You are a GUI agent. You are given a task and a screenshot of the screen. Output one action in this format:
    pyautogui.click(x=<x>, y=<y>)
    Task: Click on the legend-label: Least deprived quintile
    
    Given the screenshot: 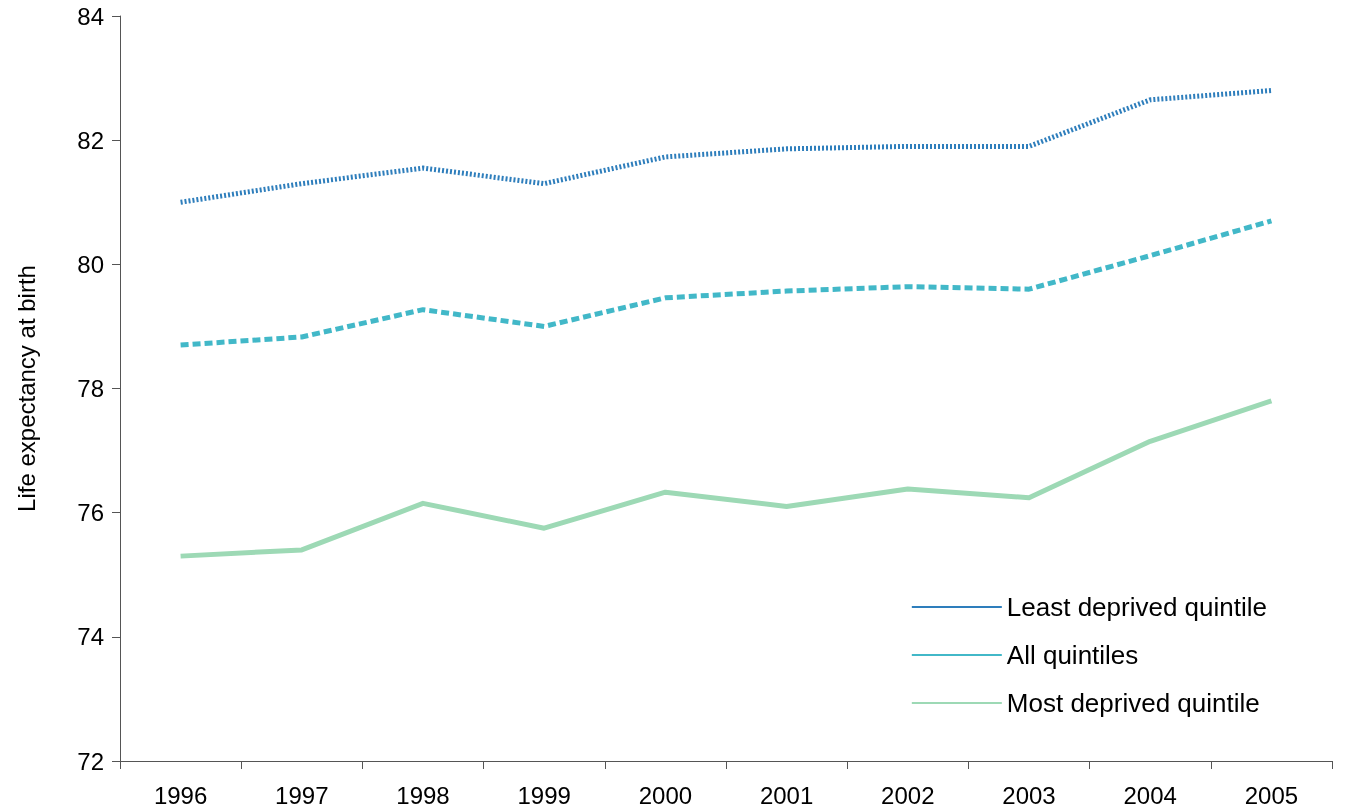 What is the action you would take?
    pyautogui.click(x=1137, y=607)
    